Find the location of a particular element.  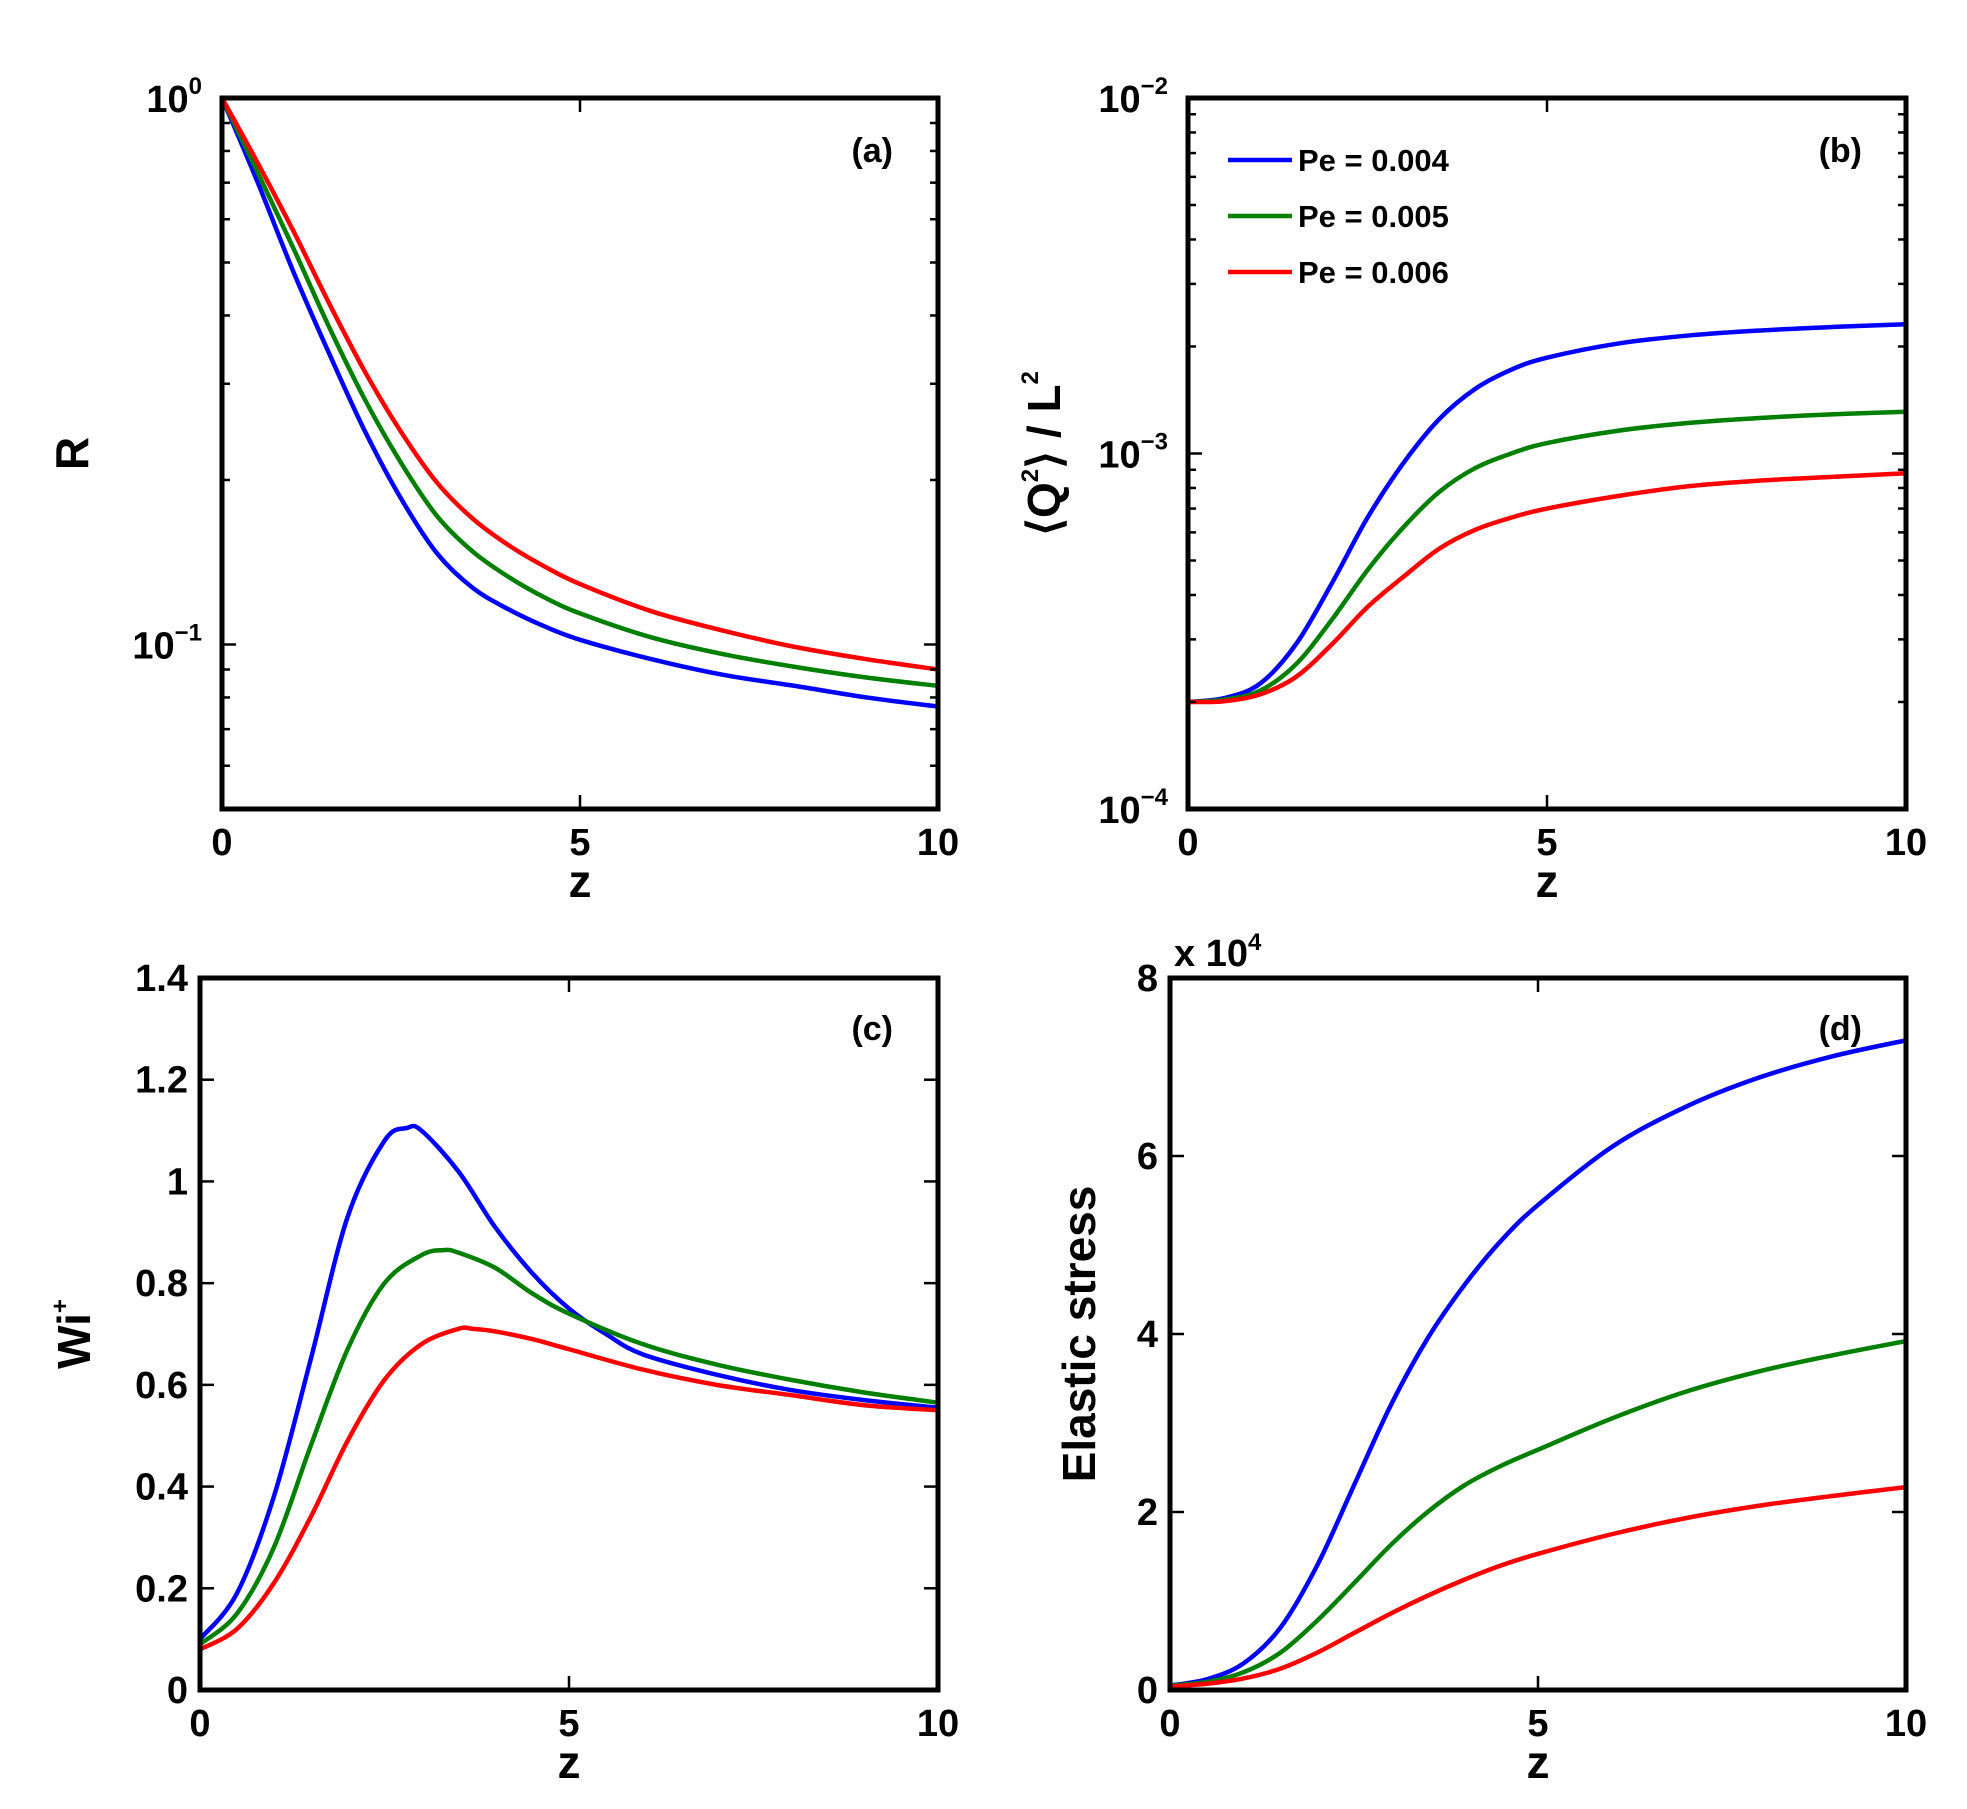

y-tick-label: 10⁻⁴ is located at coordinates (1133, 808).